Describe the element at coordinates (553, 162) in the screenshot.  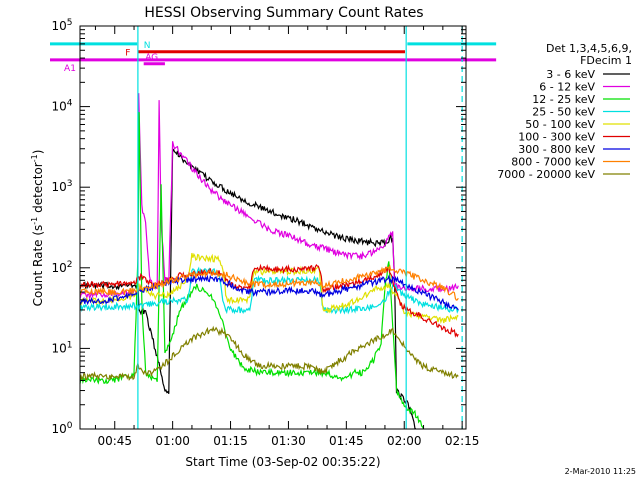
I see `legend-label-7: 800 - 7000 keV` at that location.